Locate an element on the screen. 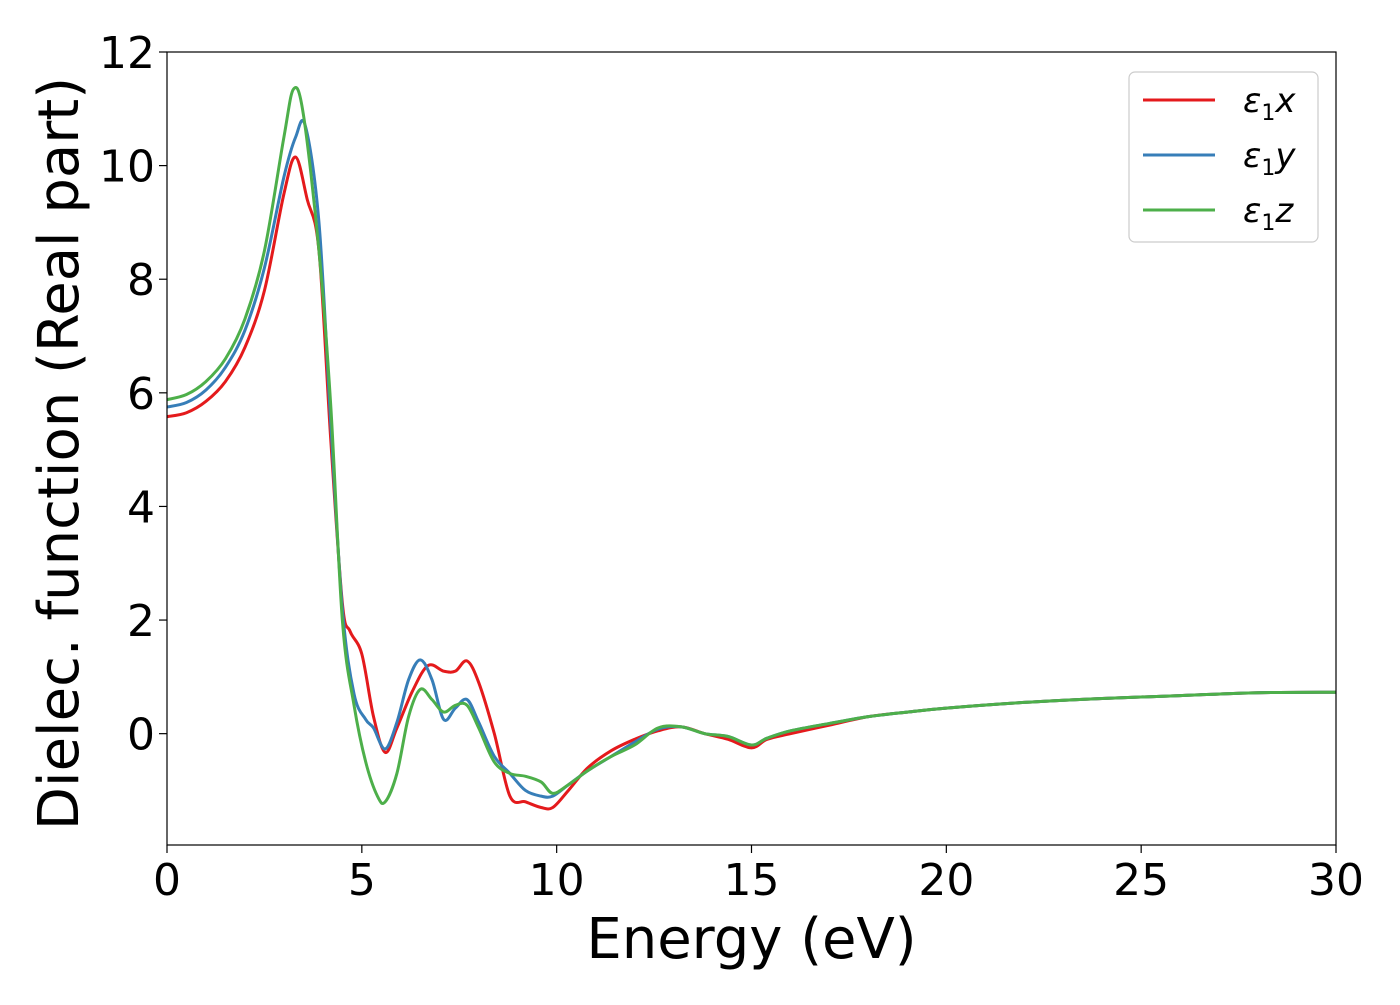 The width and height of the screenshot is (1400, 1005). y-tick-label: 6 is located at coordinates (141, 394).